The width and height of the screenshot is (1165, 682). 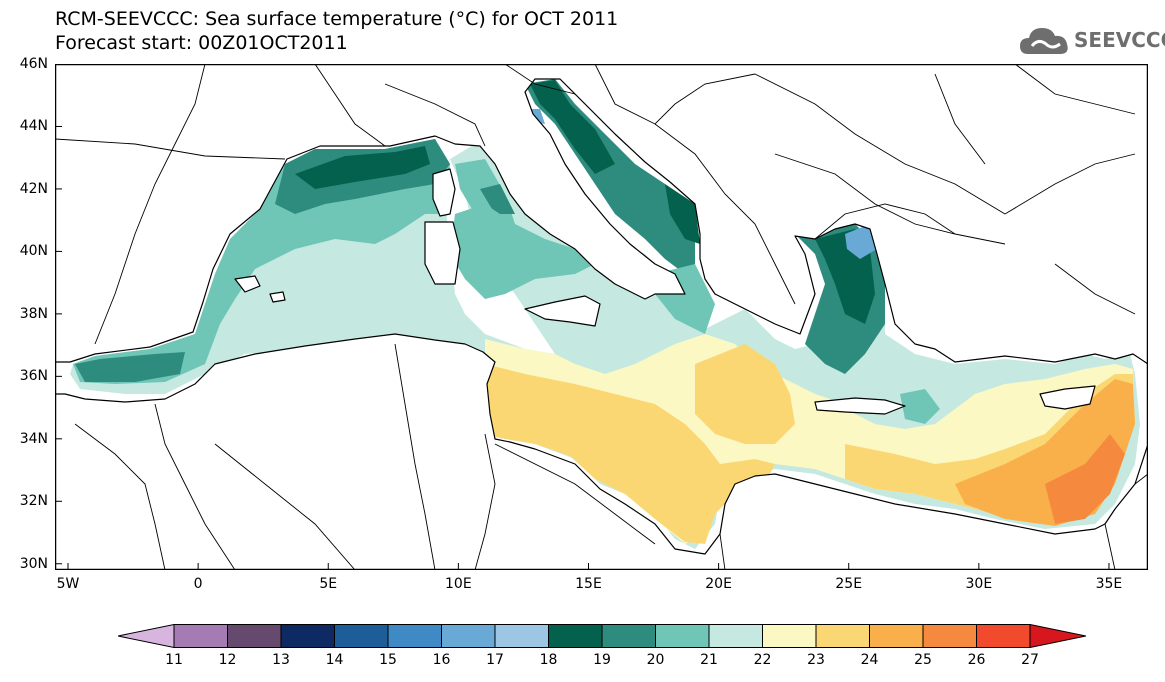 I want to click on colorbar-label: 19, so click(x=602, y=660).